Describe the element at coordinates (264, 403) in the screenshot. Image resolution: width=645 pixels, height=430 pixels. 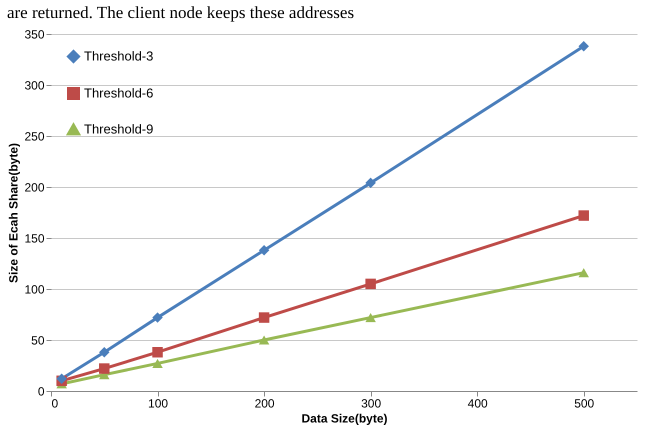
I see `x-tick-label: 200` at that location.